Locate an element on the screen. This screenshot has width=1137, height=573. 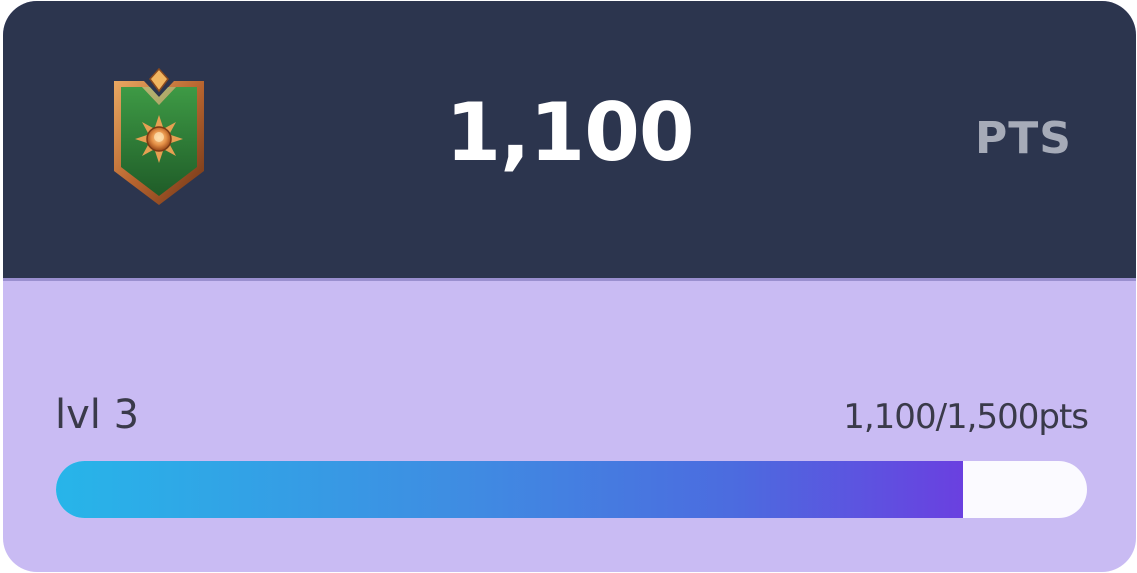
points-value: 1,100 is located at coordinates (569, 132).